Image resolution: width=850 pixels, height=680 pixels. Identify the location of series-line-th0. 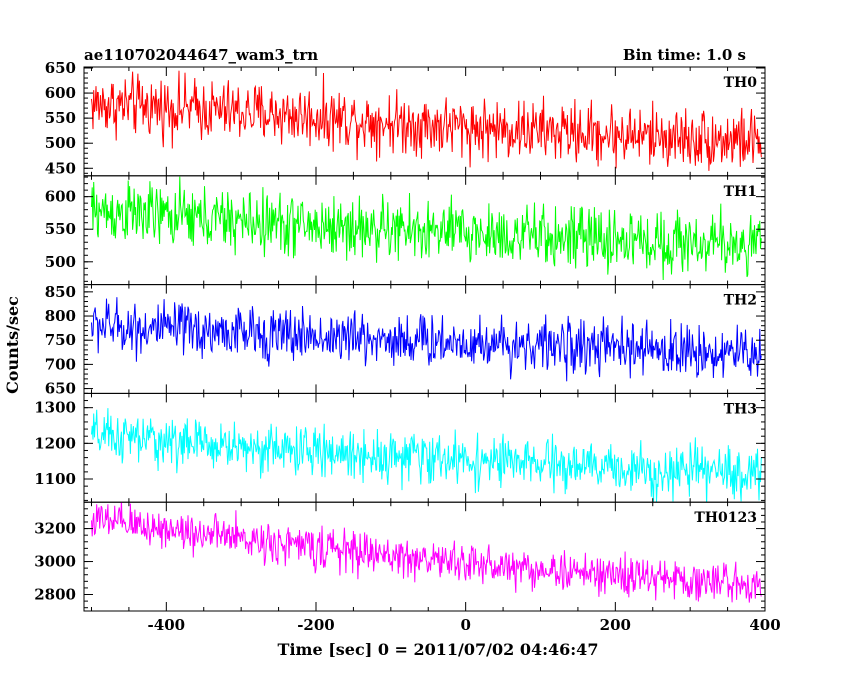
(426, 120).